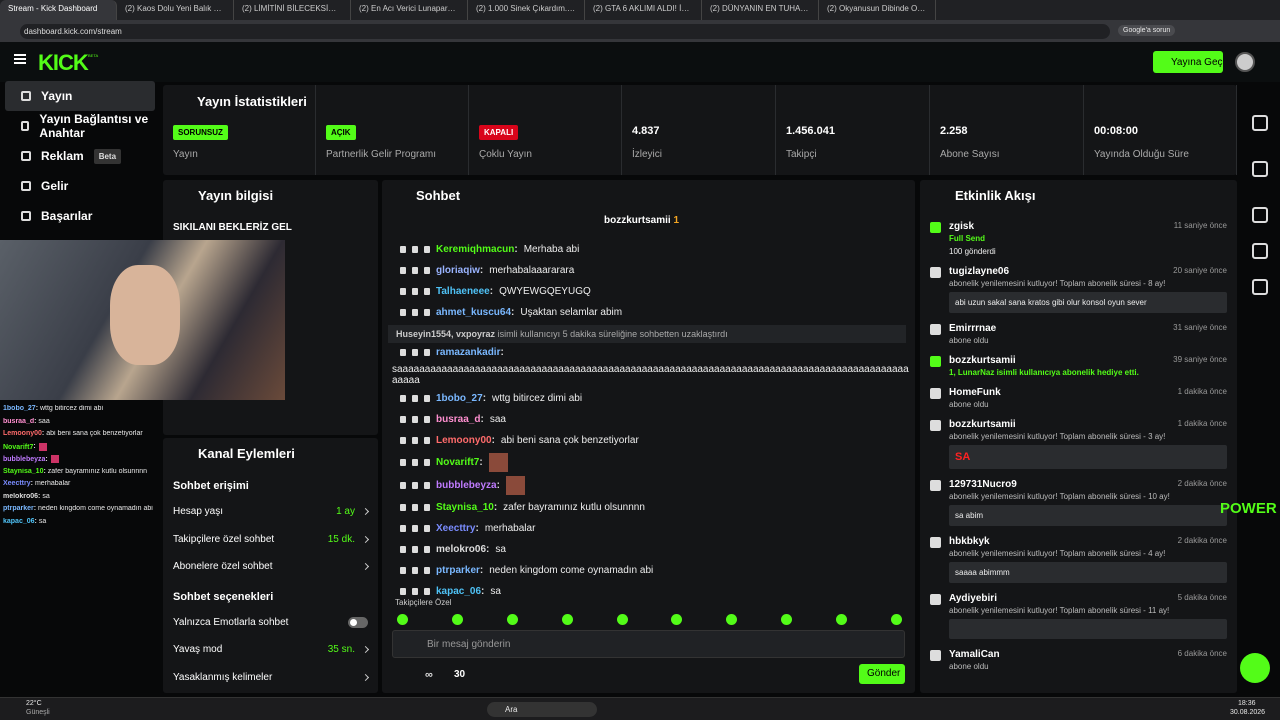 The image size is (1280, 720). What do you see at coordinates (466, 507) in the screenshot?
I see `chat-user: Staynisa_10` at bounding box center [466, 507].